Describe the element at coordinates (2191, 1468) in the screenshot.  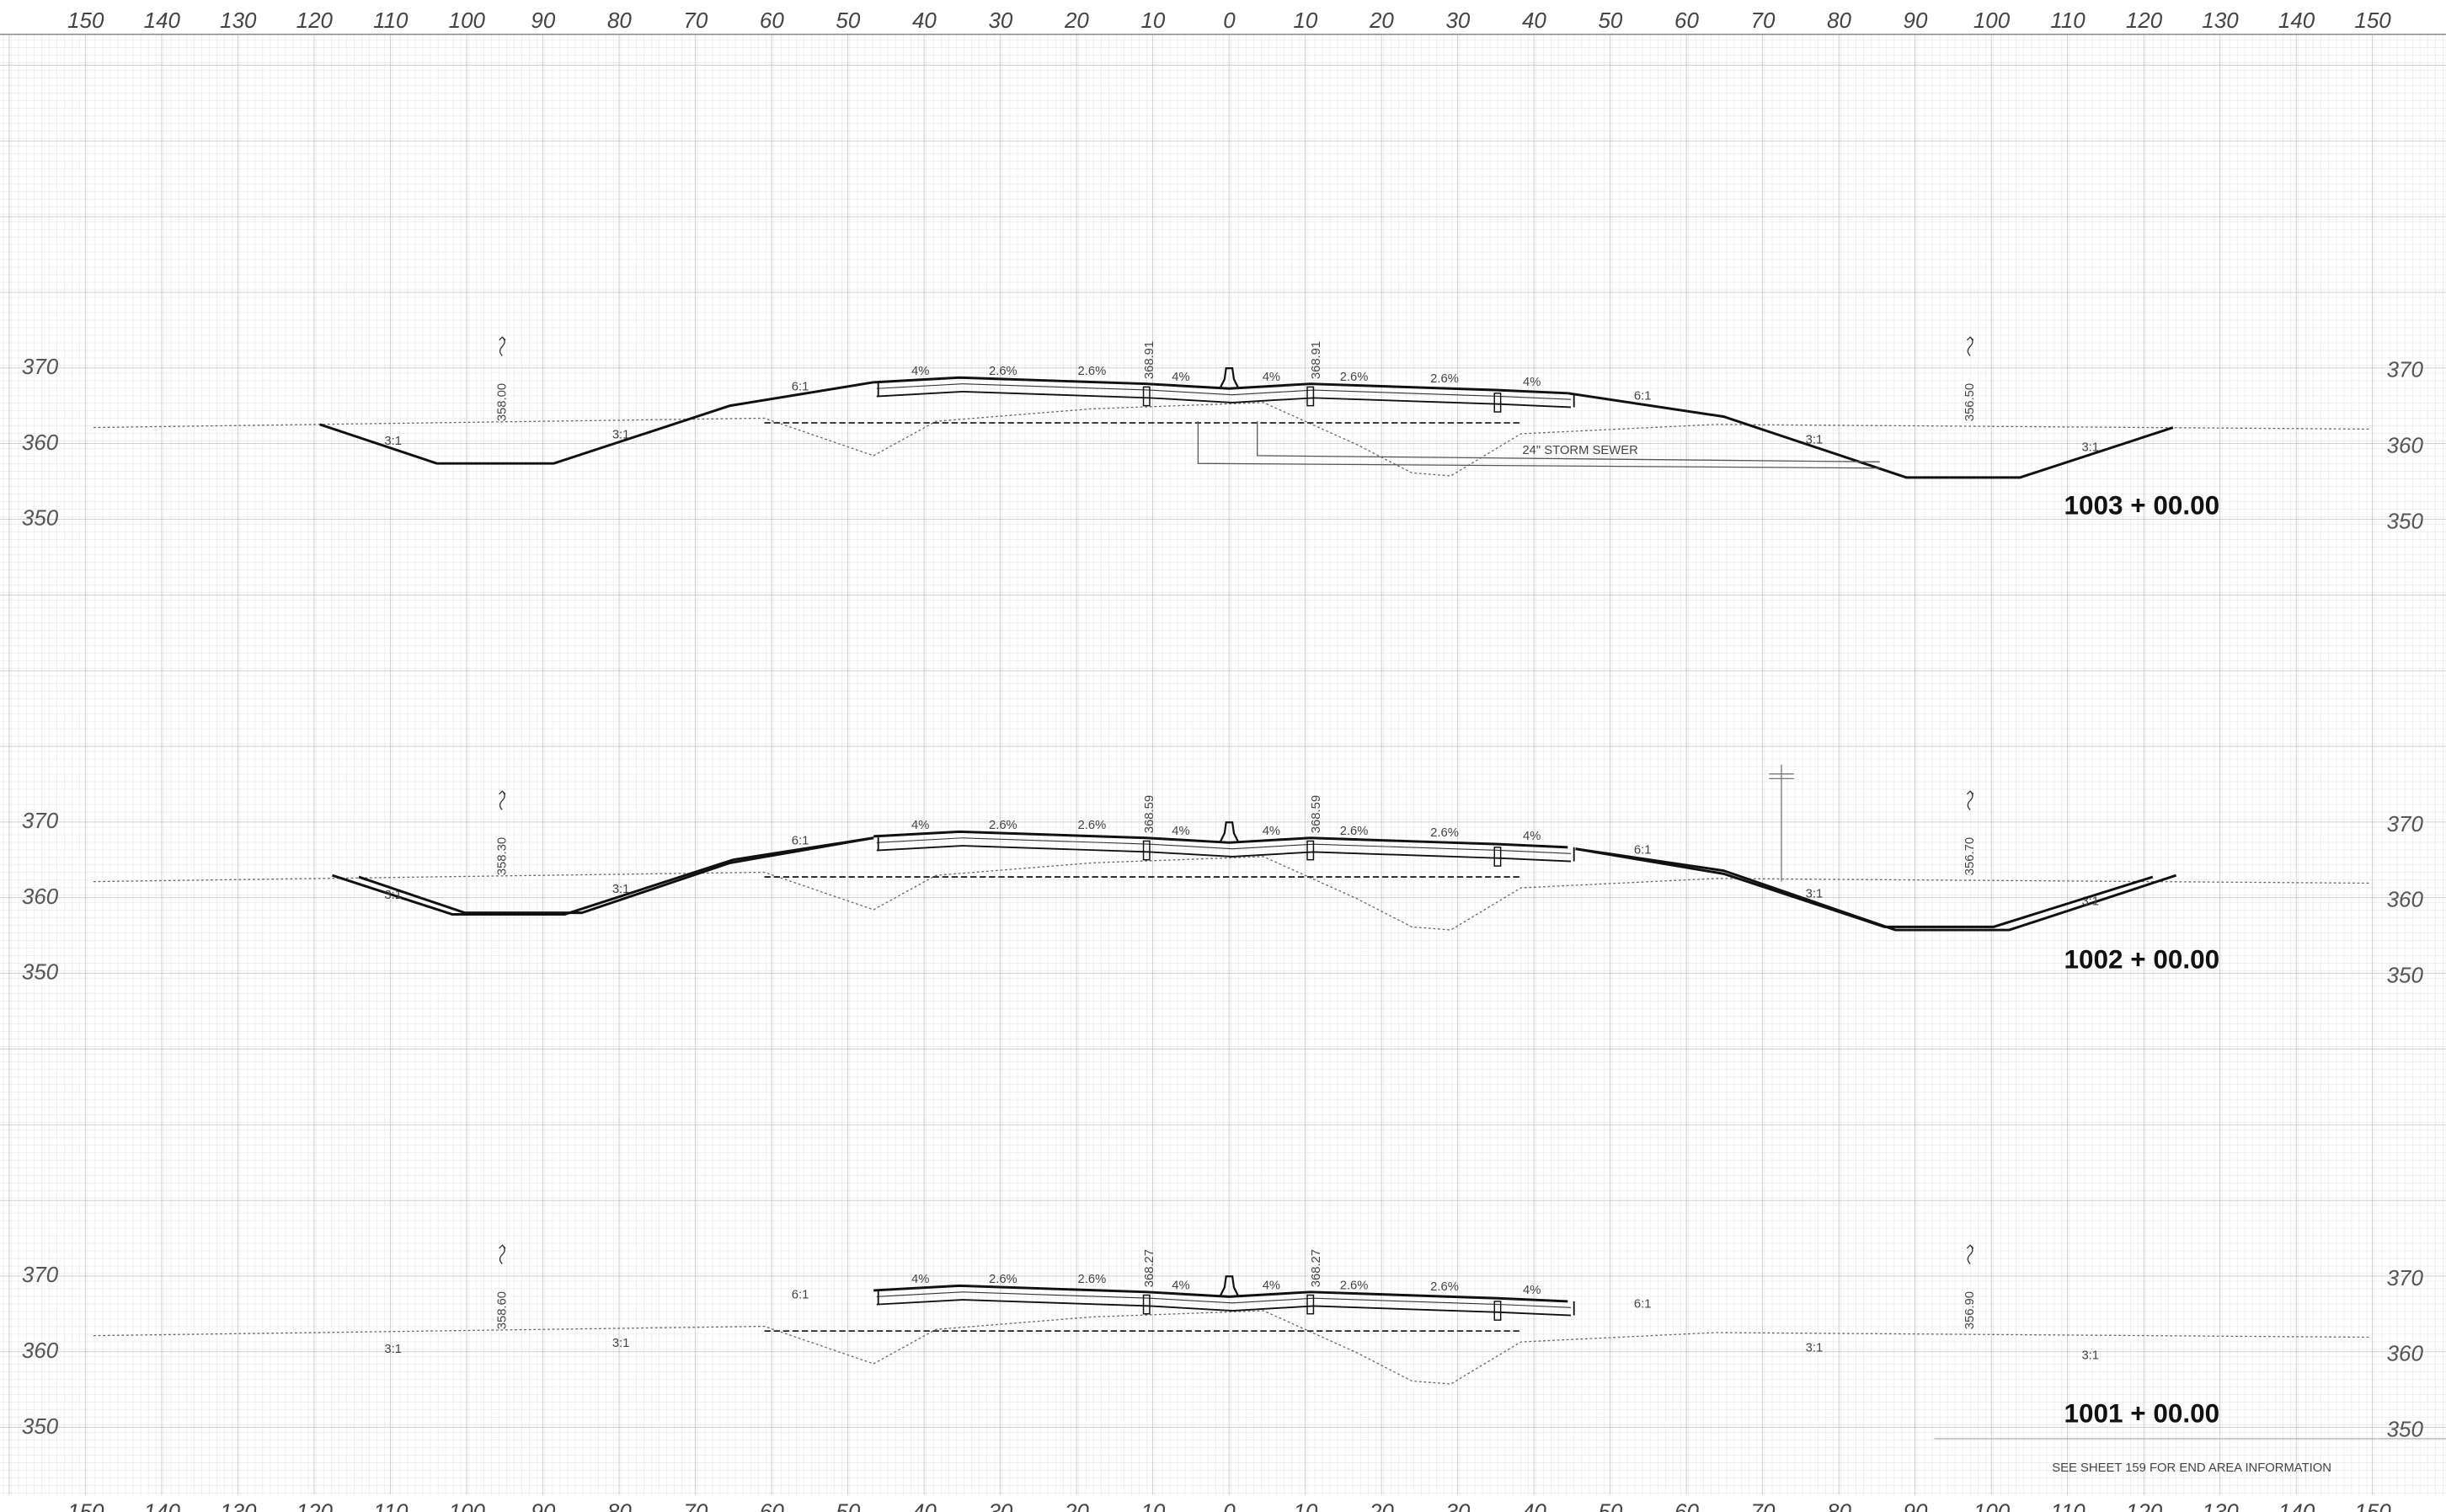
I see `footnote: SEE SHEET 159 FOR END AREA INFORMATION` at that location.